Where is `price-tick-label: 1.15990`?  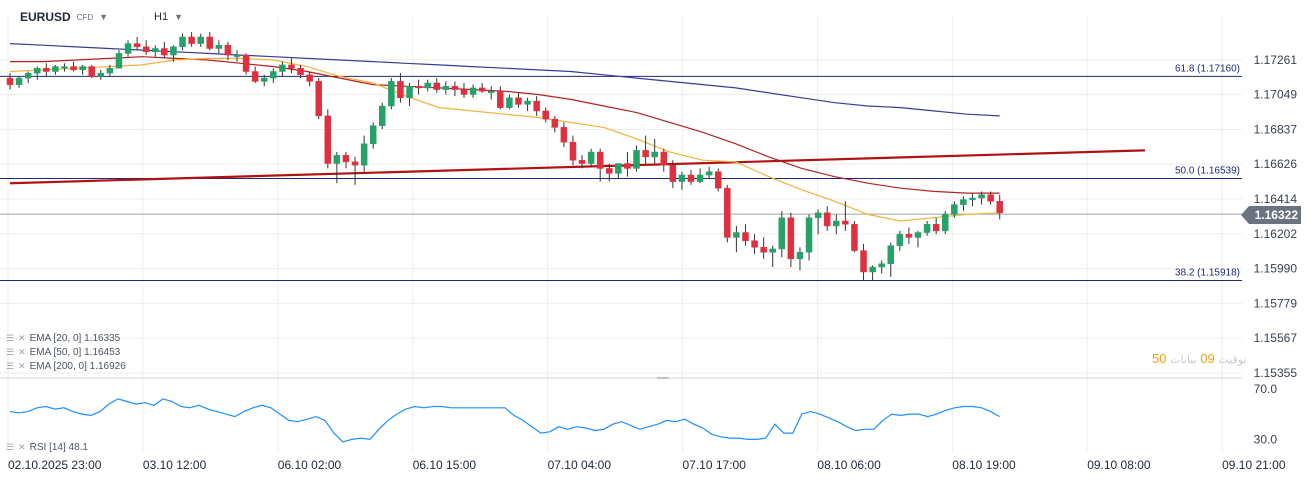 price-tick-label: 1.15990 is located at coordinates (1276, 269).